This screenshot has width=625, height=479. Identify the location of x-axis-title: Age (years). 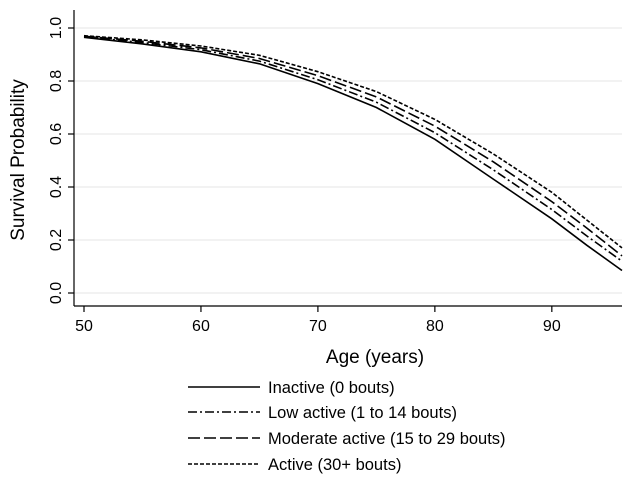
(375, 357).